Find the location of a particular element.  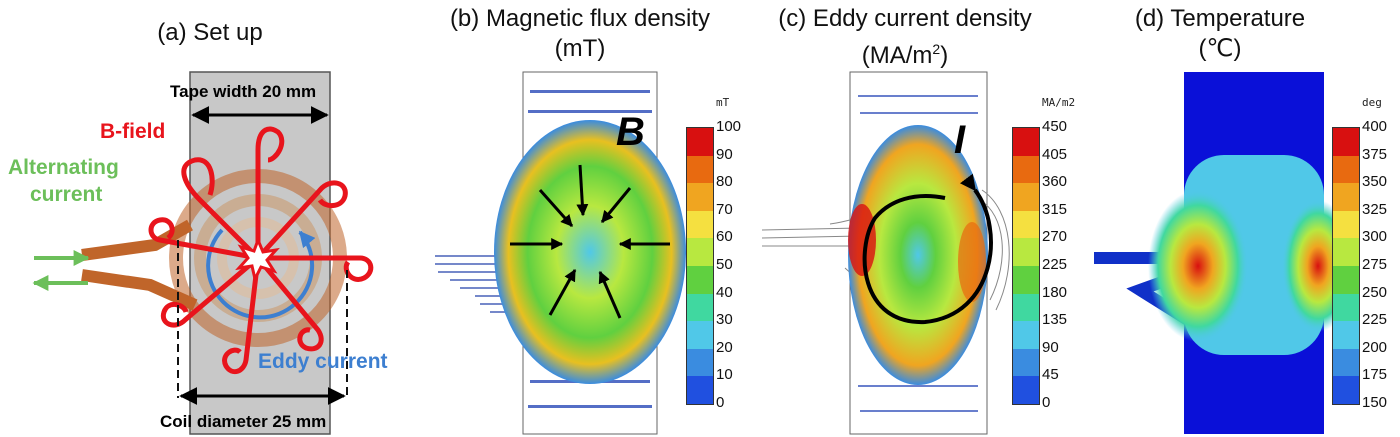

eddy-unit-label: MA/m2 is located at coordinates (1059, 102).